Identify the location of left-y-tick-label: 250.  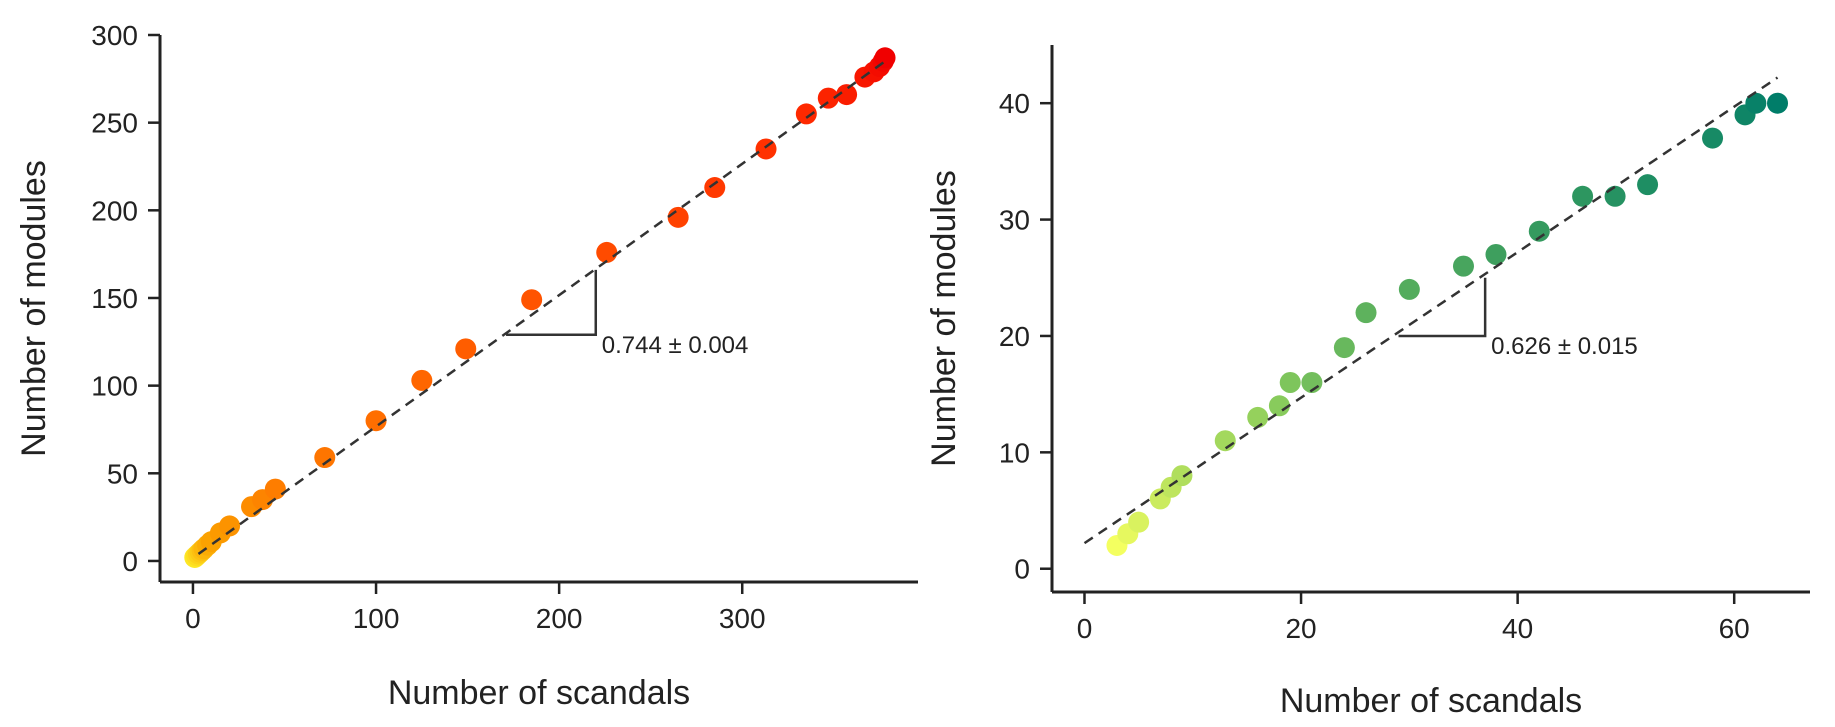
(114, 123).